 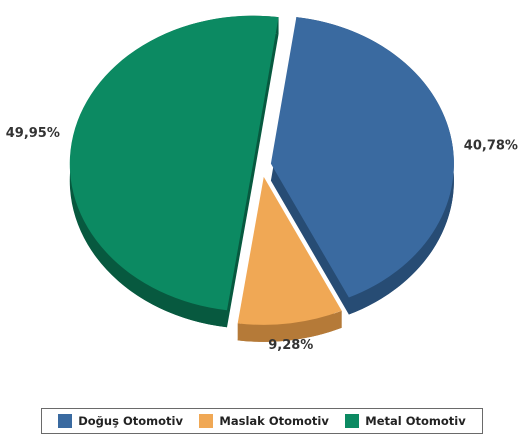 What do you see at coordinates (65, 421) in the screenshot?
I see `legend-swatch-dogus` at bounding box center [65, 421].